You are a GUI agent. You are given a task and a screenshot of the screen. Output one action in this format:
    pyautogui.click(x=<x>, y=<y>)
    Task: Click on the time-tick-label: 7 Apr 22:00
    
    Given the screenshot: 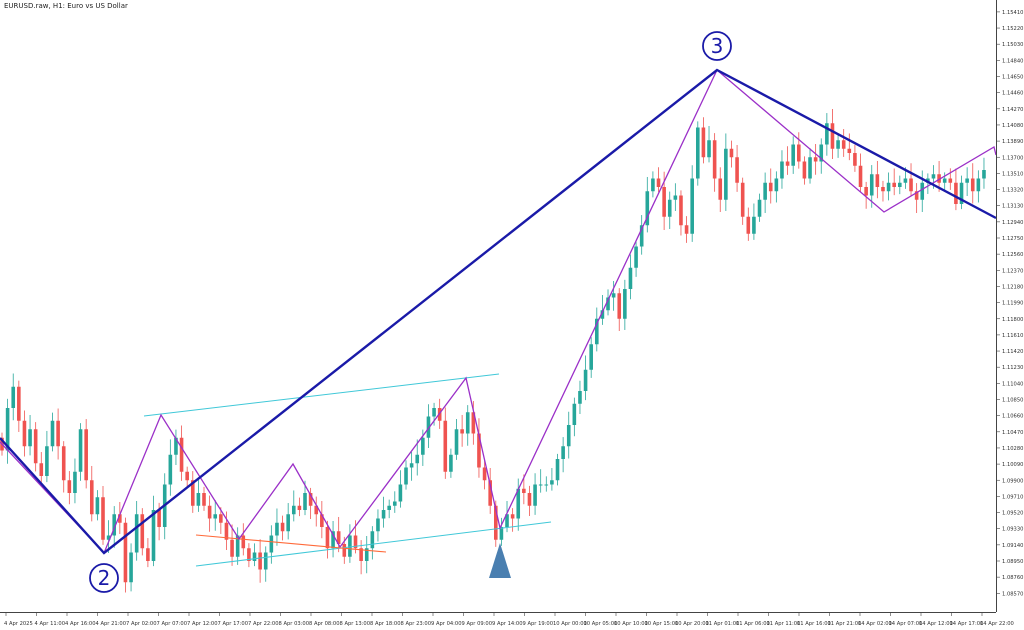 What is the action you would take?
    pyautogui.click(x=263, y=624)
    